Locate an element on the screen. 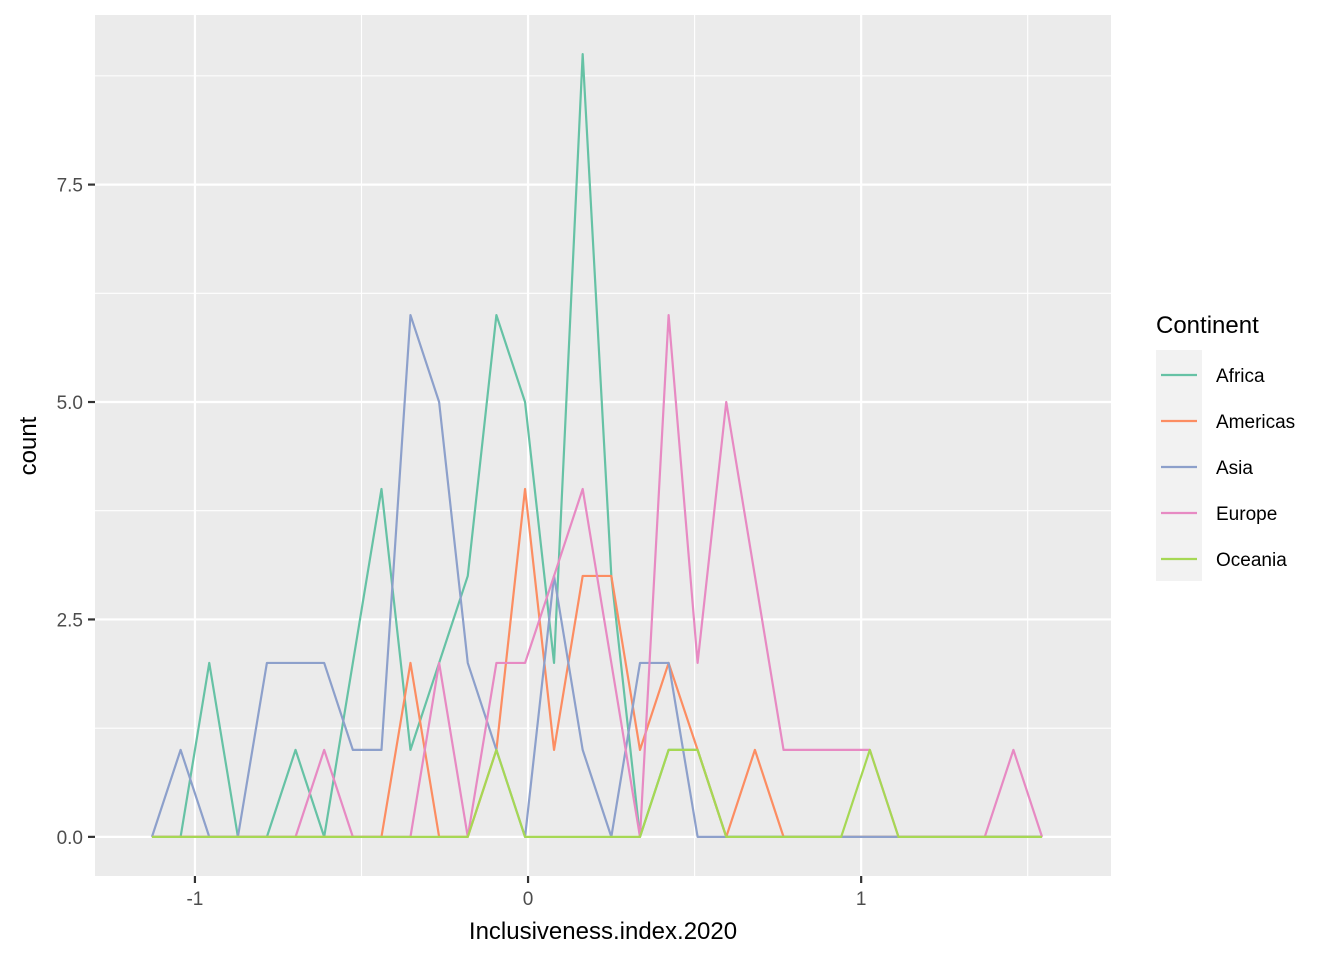 The width and height of the screenshot is (1344, 960). y-tick-label: 7.5 is located at coordinates (70, 186).